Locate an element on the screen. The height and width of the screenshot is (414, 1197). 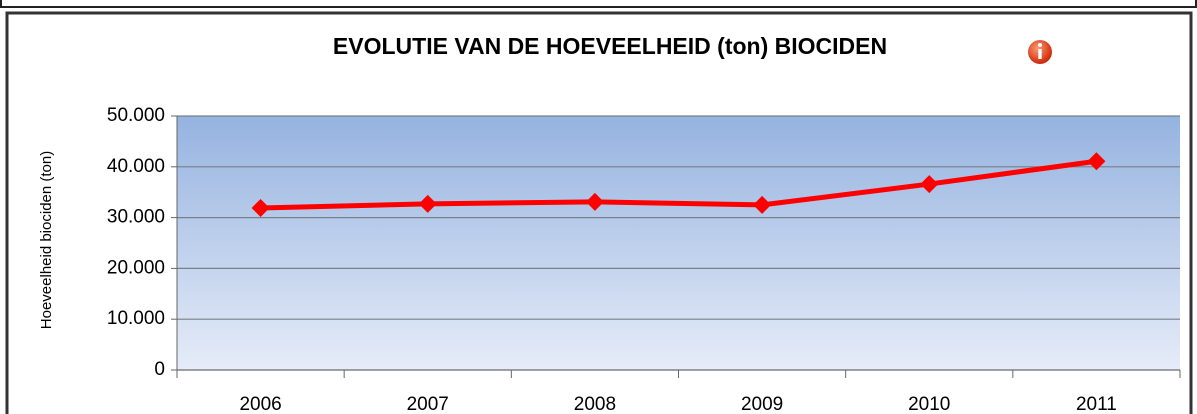
series-line is located at coordinates (678, 184).